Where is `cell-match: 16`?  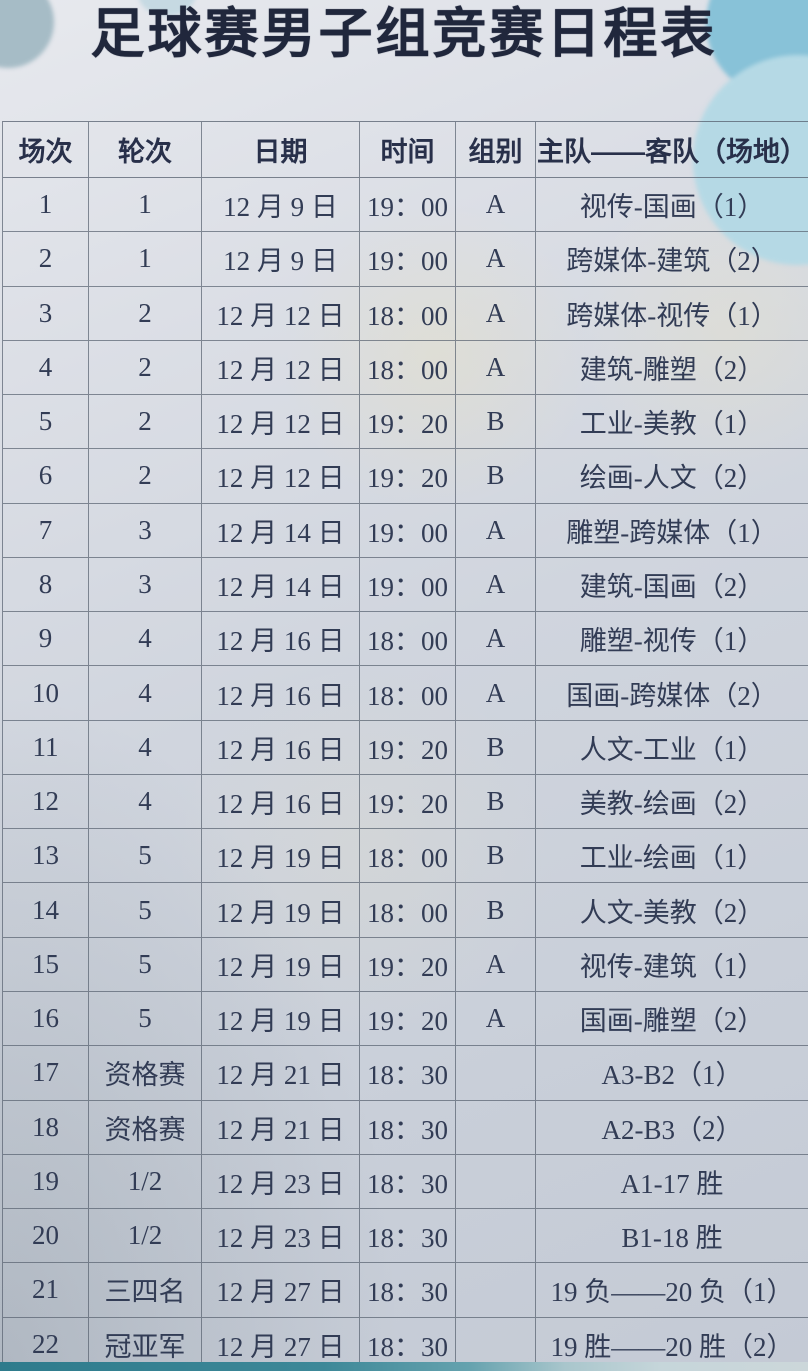 cell-match: 16 is located at coordinates (46, 1018).